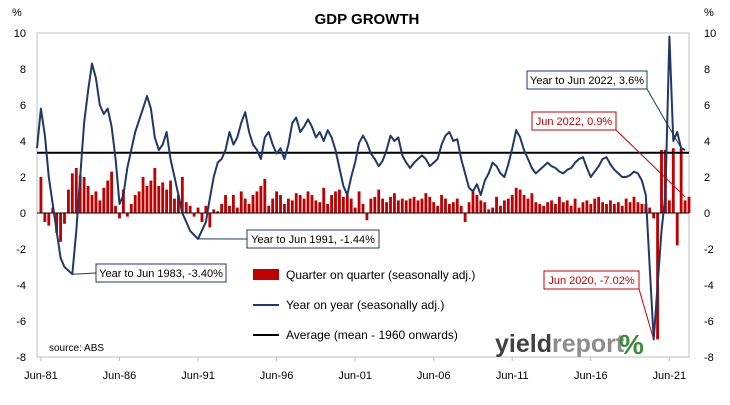 This screenshot has width=730, height=405. What do you see at coordinates (266, 274) in the screenshot?
I see `legend-swatch-quarter` at bounding box center [266, 274].